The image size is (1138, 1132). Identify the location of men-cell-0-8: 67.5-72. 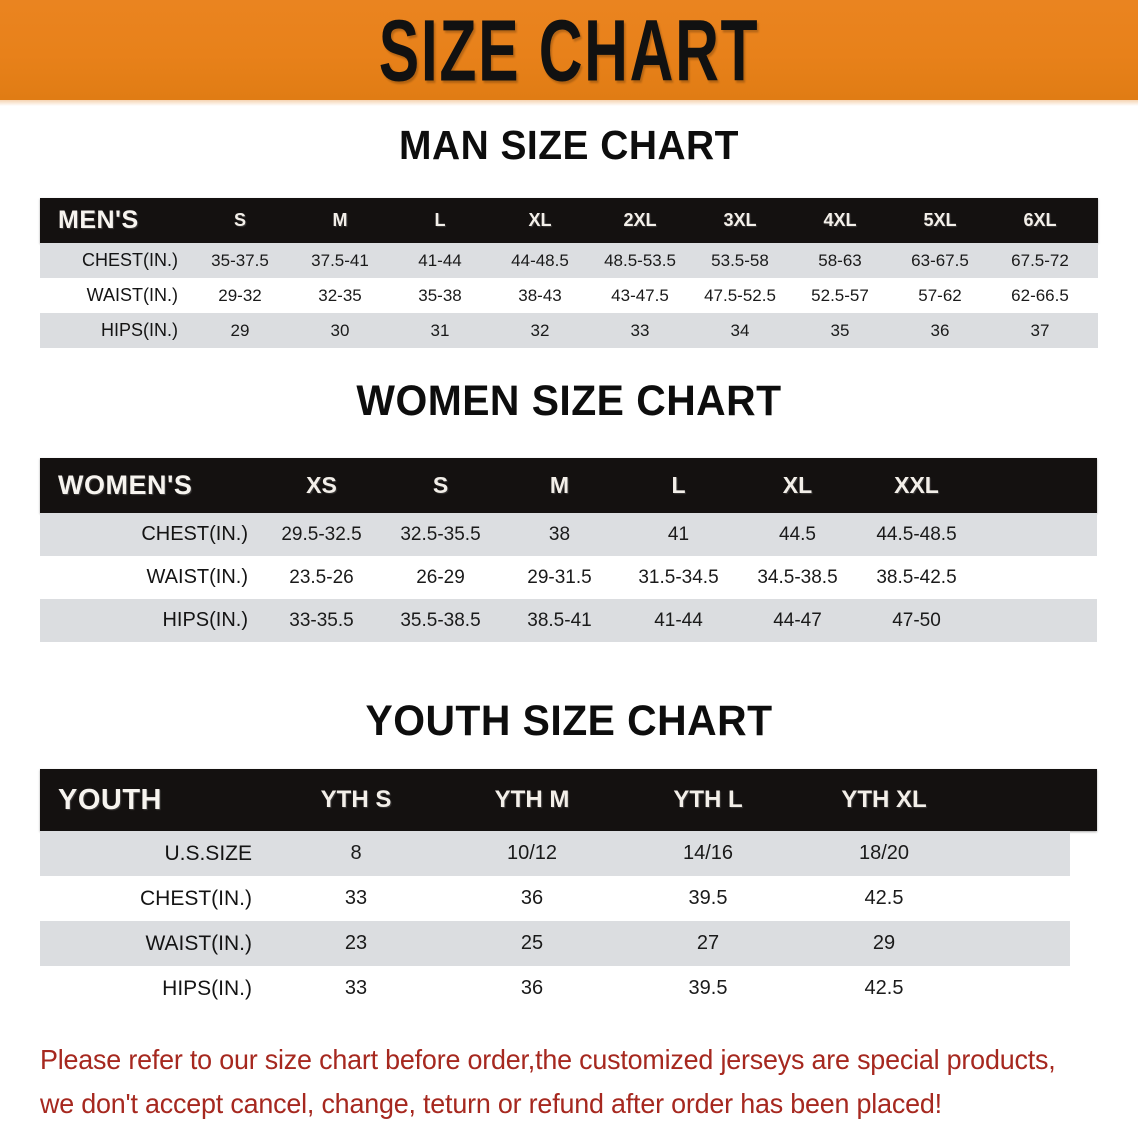
(1040, 260).